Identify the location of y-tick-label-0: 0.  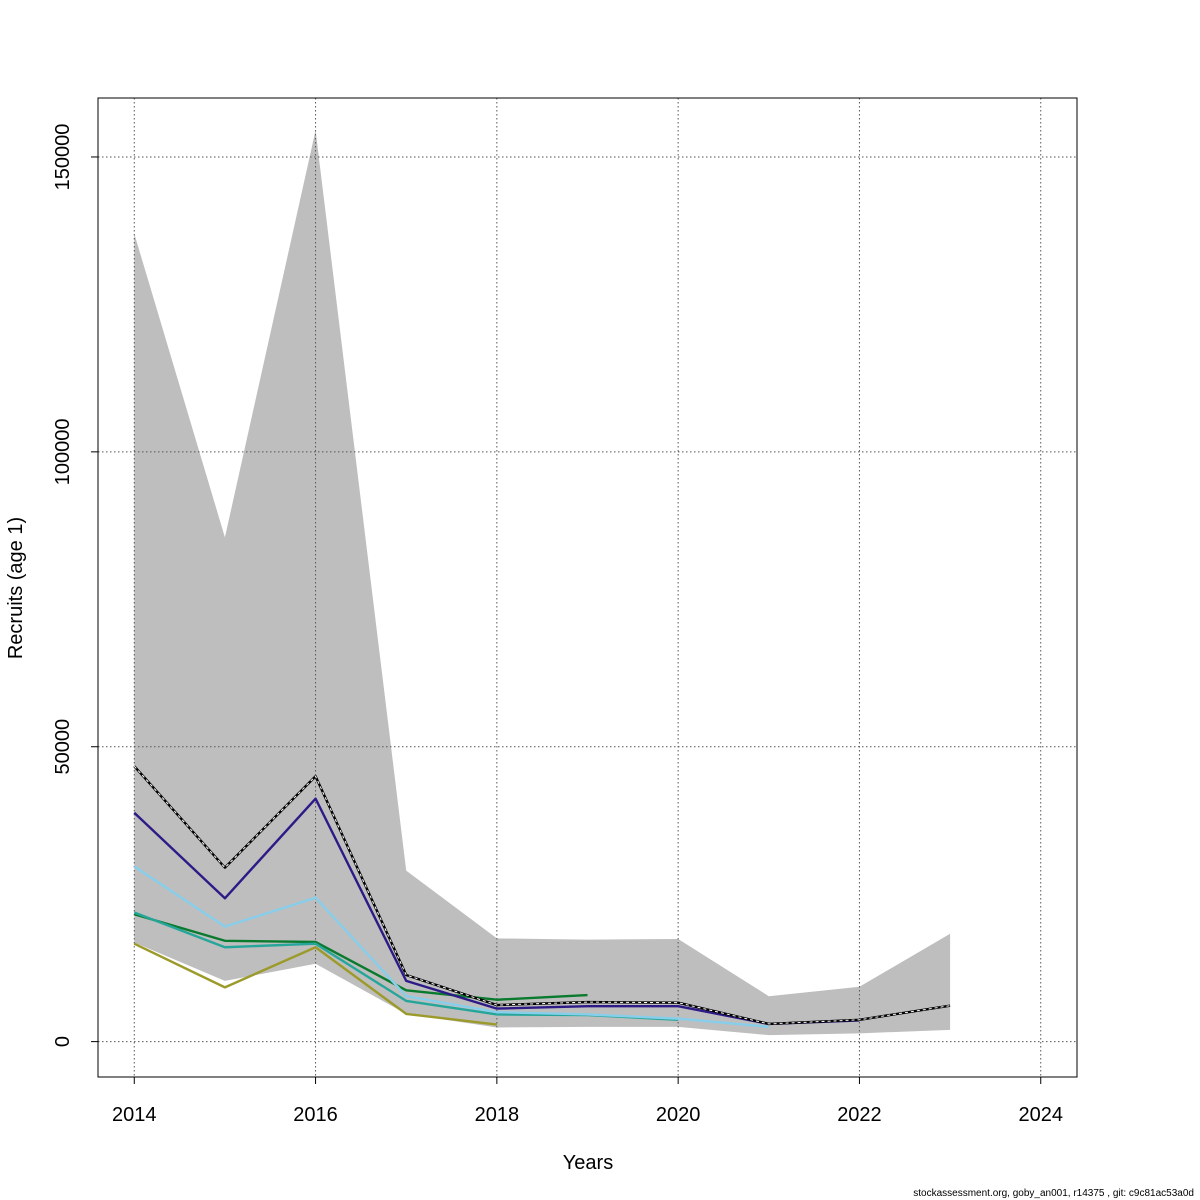
(63, 1041).